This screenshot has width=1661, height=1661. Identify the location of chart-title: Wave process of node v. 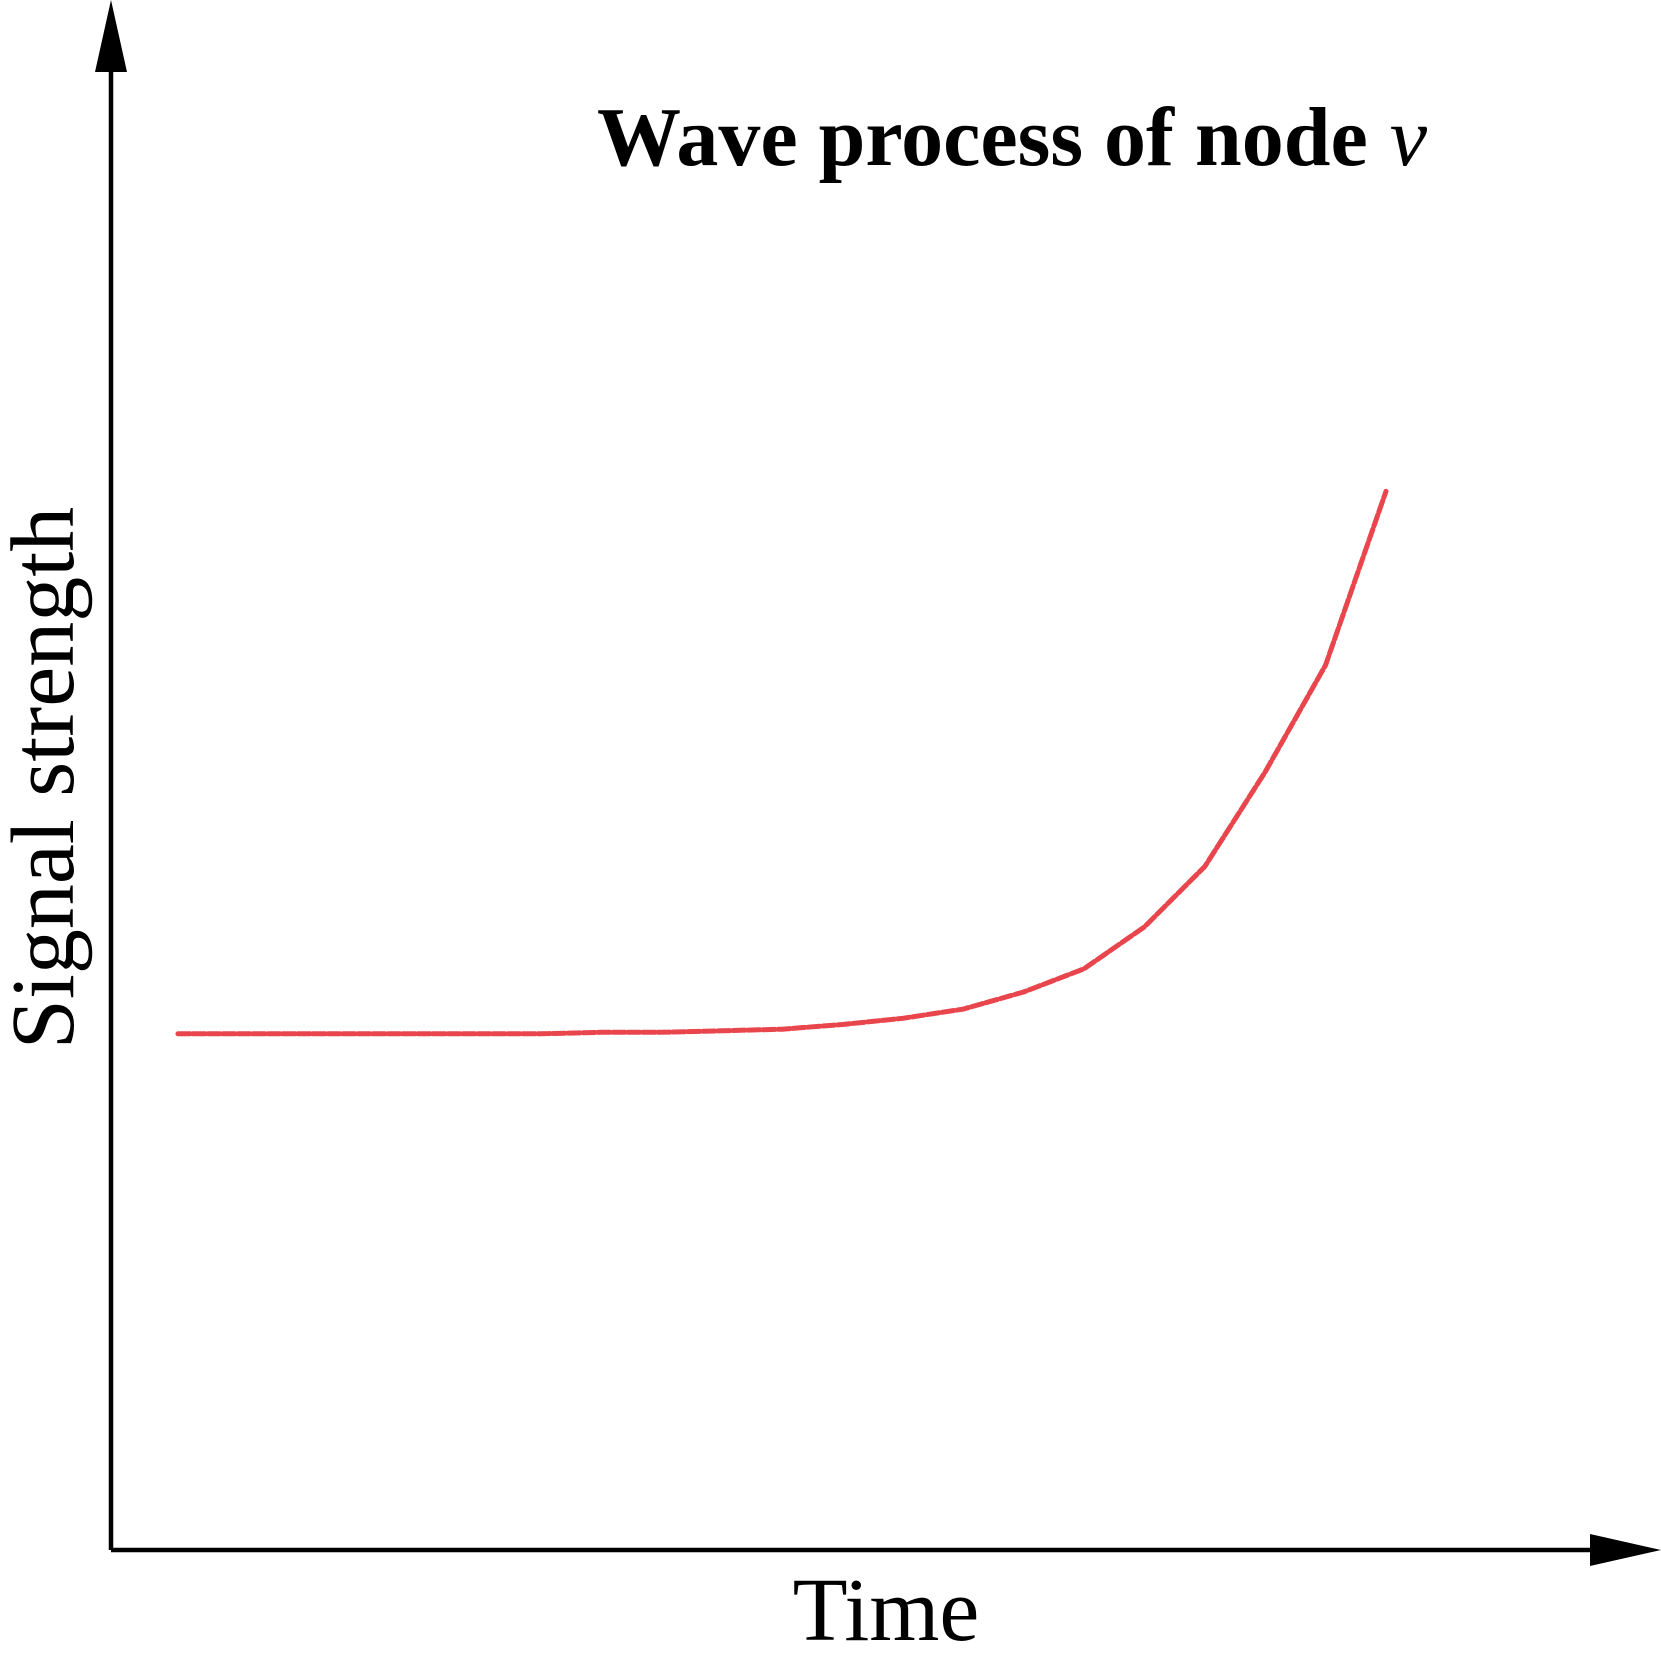
(1012, 137).